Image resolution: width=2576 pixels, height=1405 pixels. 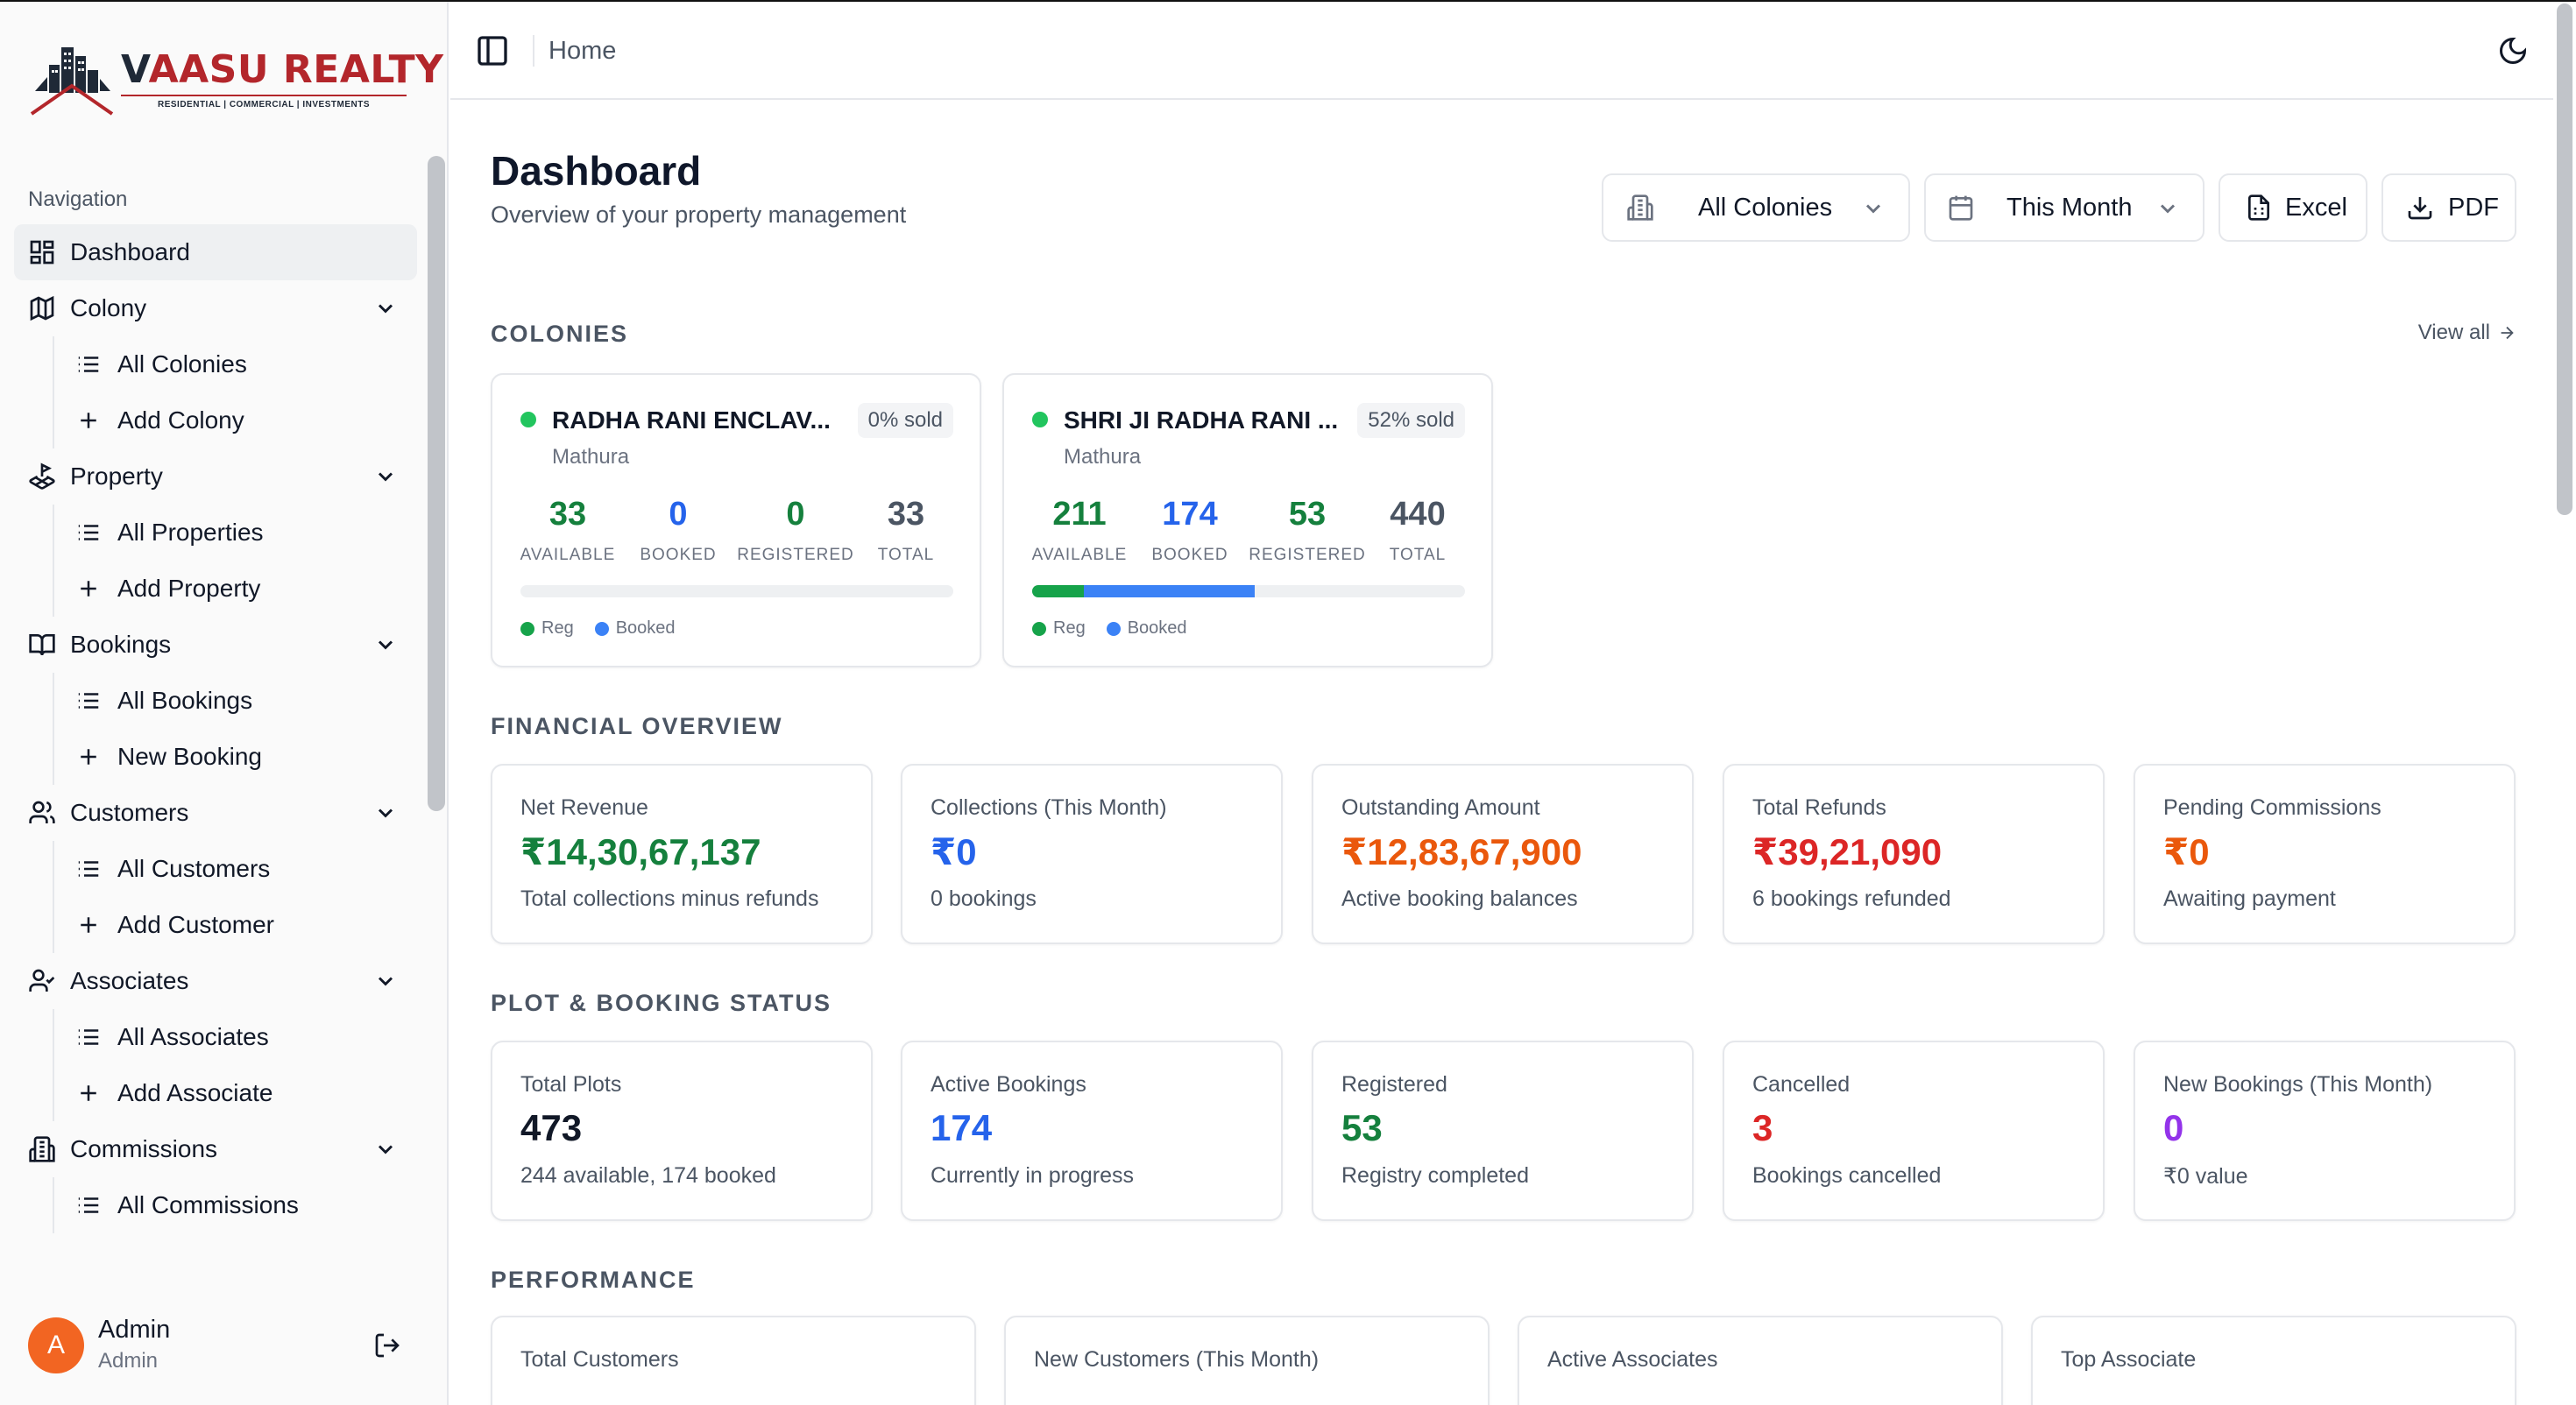 What do you see at coordinates (984, 898) in the screenshot?
I see `metric-sub: 0 bookings` at bounding box center [984, 898].